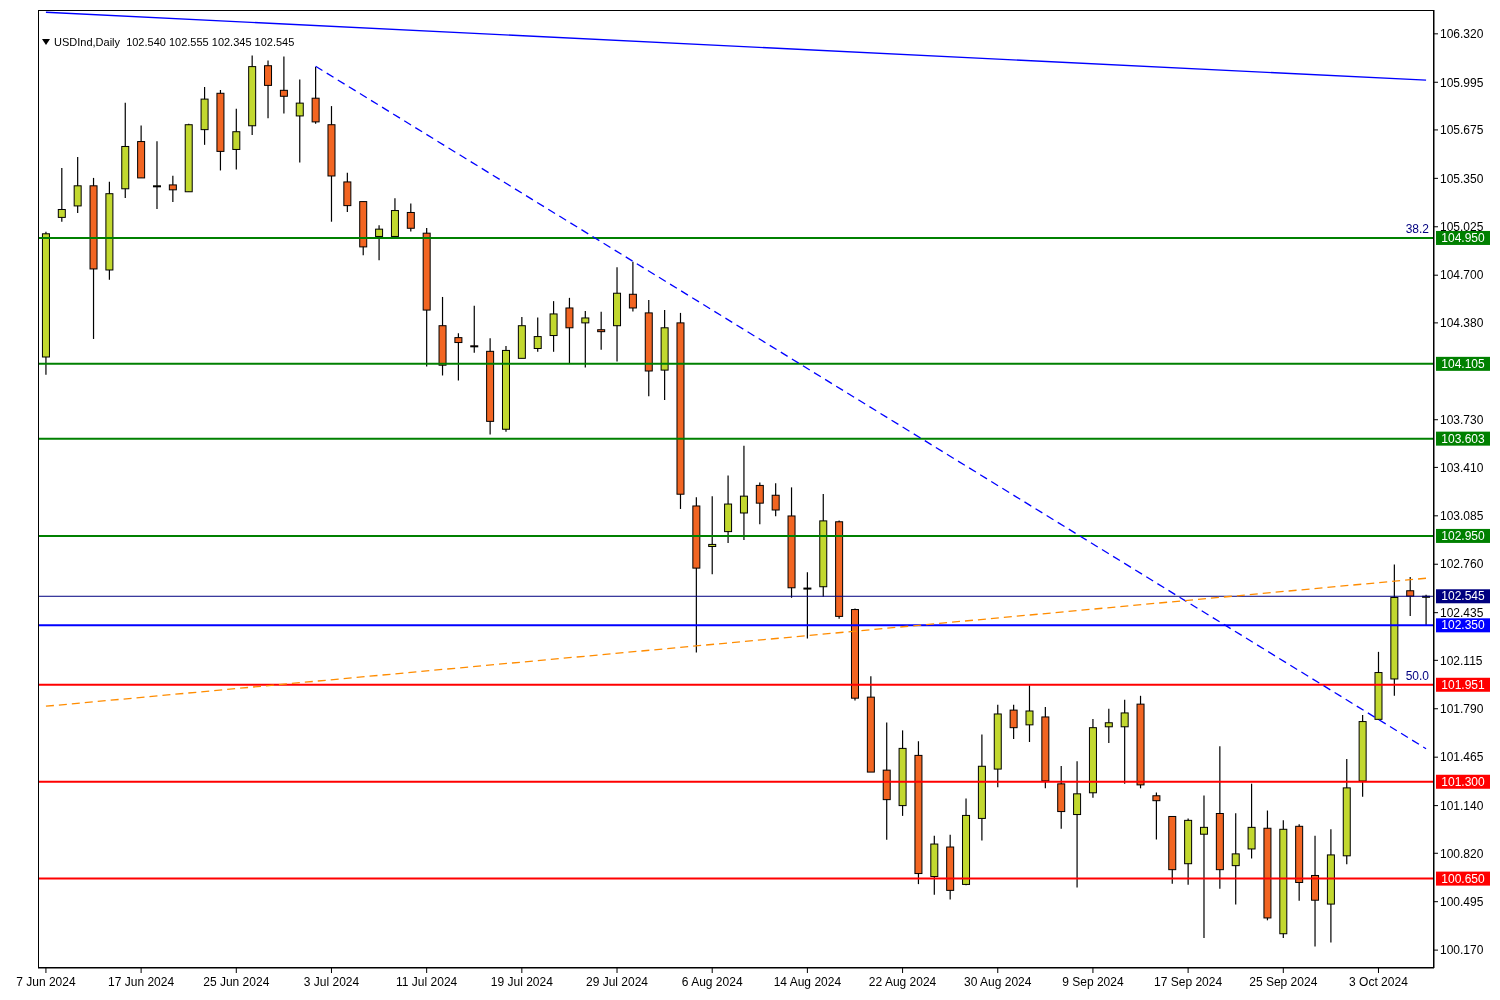  What do you see at coordinates (1462, 419) in the screenshot?
I see `y-tick-label: 103.730` at bounding box center [1462, 419].